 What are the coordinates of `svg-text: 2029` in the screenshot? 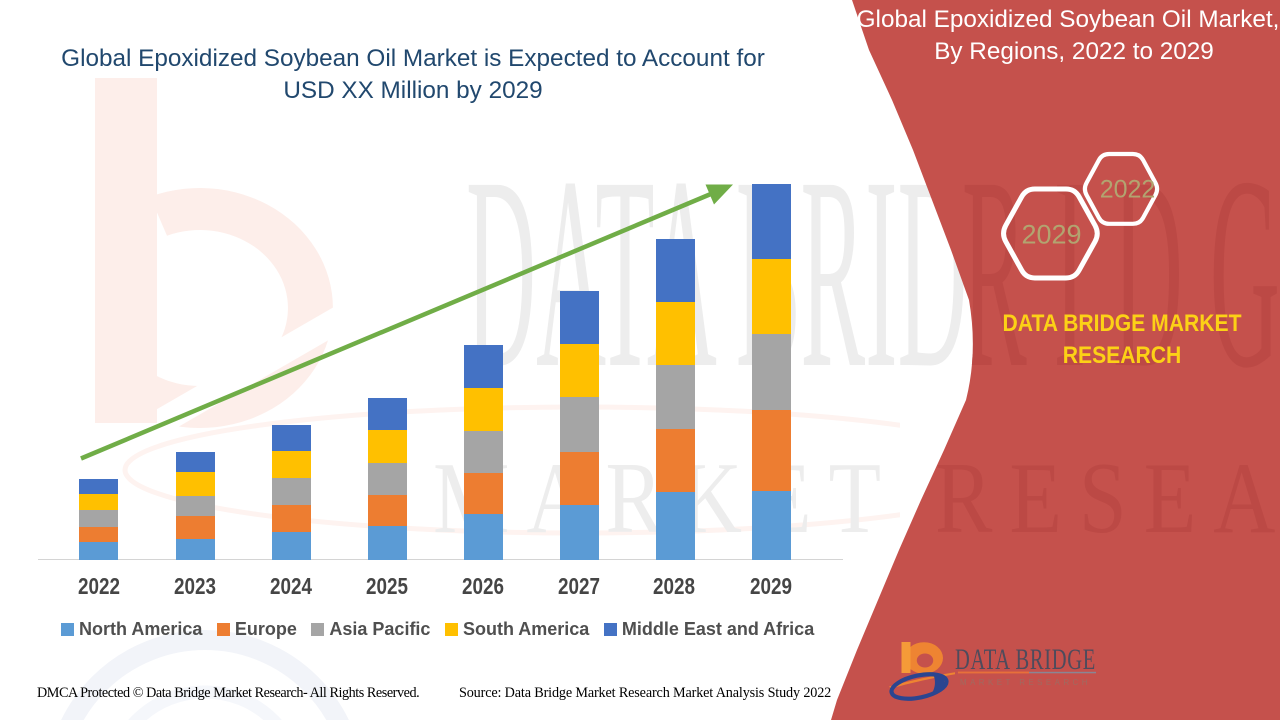 It's located at (1051, 235).